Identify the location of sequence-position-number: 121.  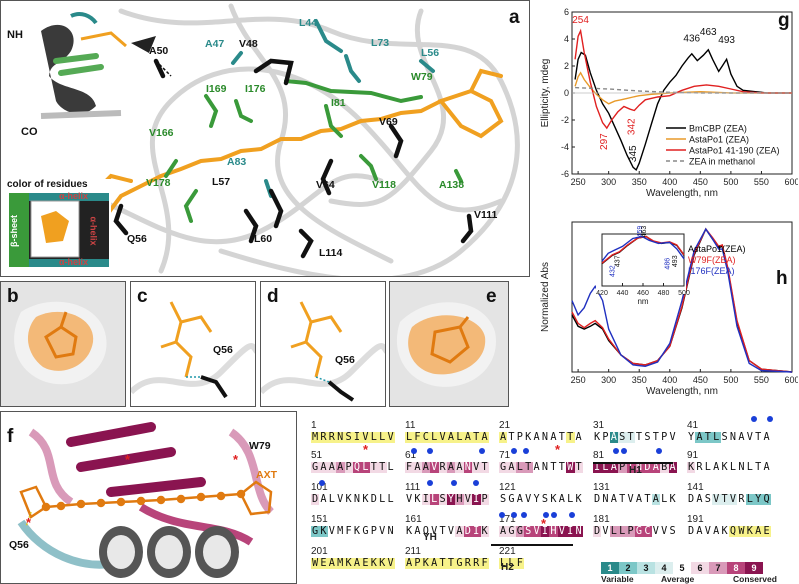
(507, 487).